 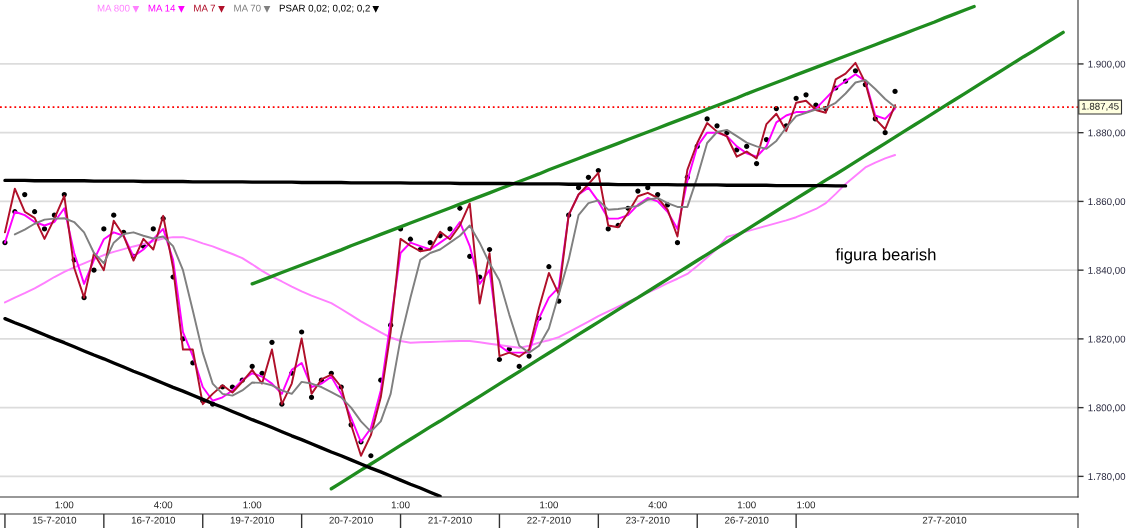 I want to click on legend-label: MA 70, so click(x=247, y=8).